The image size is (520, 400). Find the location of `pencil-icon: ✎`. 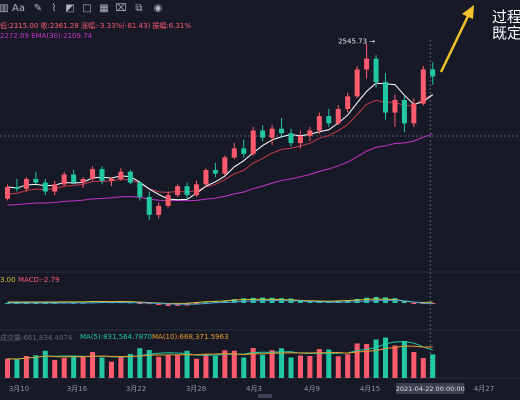

pencil-icon: ✎ is located at coordinates (38, 8).